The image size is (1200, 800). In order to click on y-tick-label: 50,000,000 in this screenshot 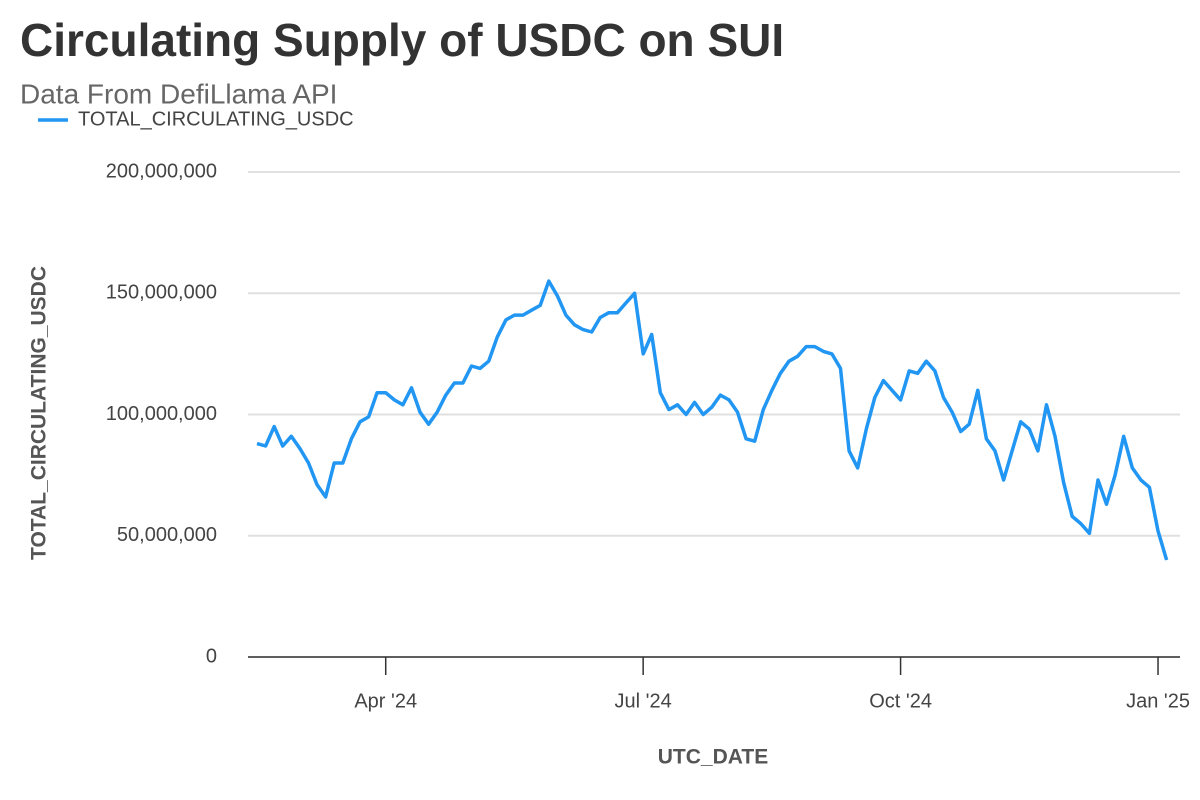, I will do `click(167, 535)`.